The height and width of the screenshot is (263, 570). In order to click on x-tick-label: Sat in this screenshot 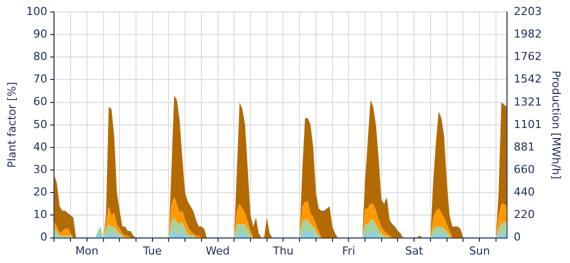, I will do `click(414, 251)`.